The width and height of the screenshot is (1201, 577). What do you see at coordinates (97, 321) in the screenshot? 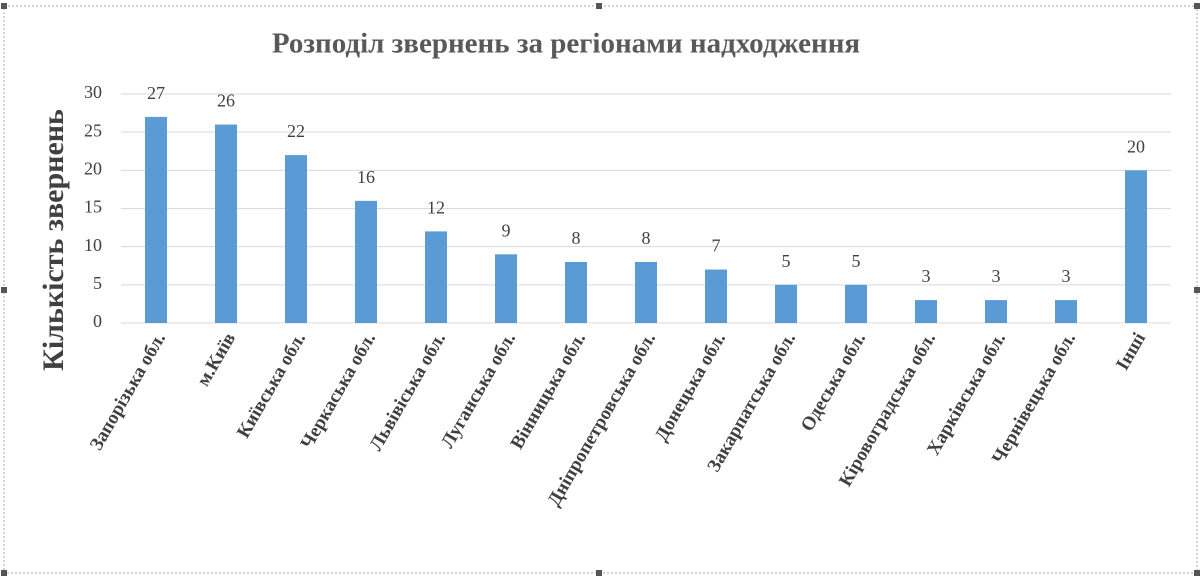
I see `y-tick-label: 0` at bounding box center [97, 321].